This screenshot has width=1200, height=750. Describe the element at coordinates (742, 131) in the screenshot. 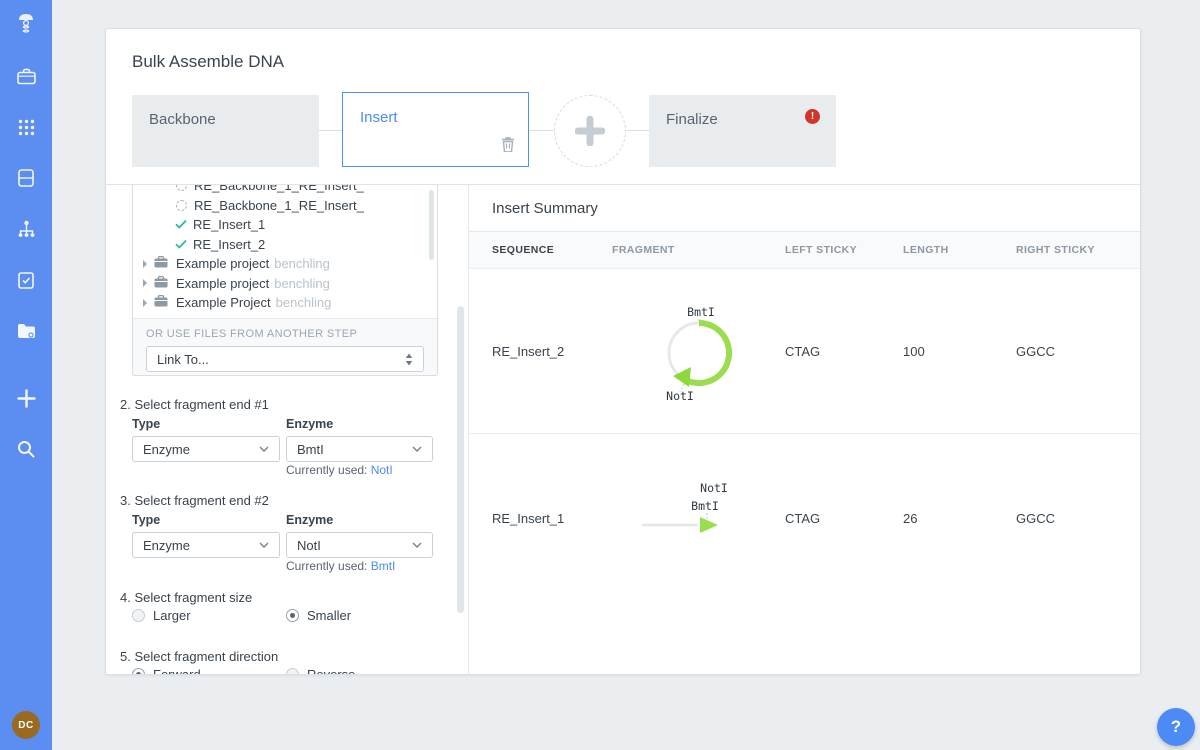

I see `step-finalize: Finalize !` at that location.